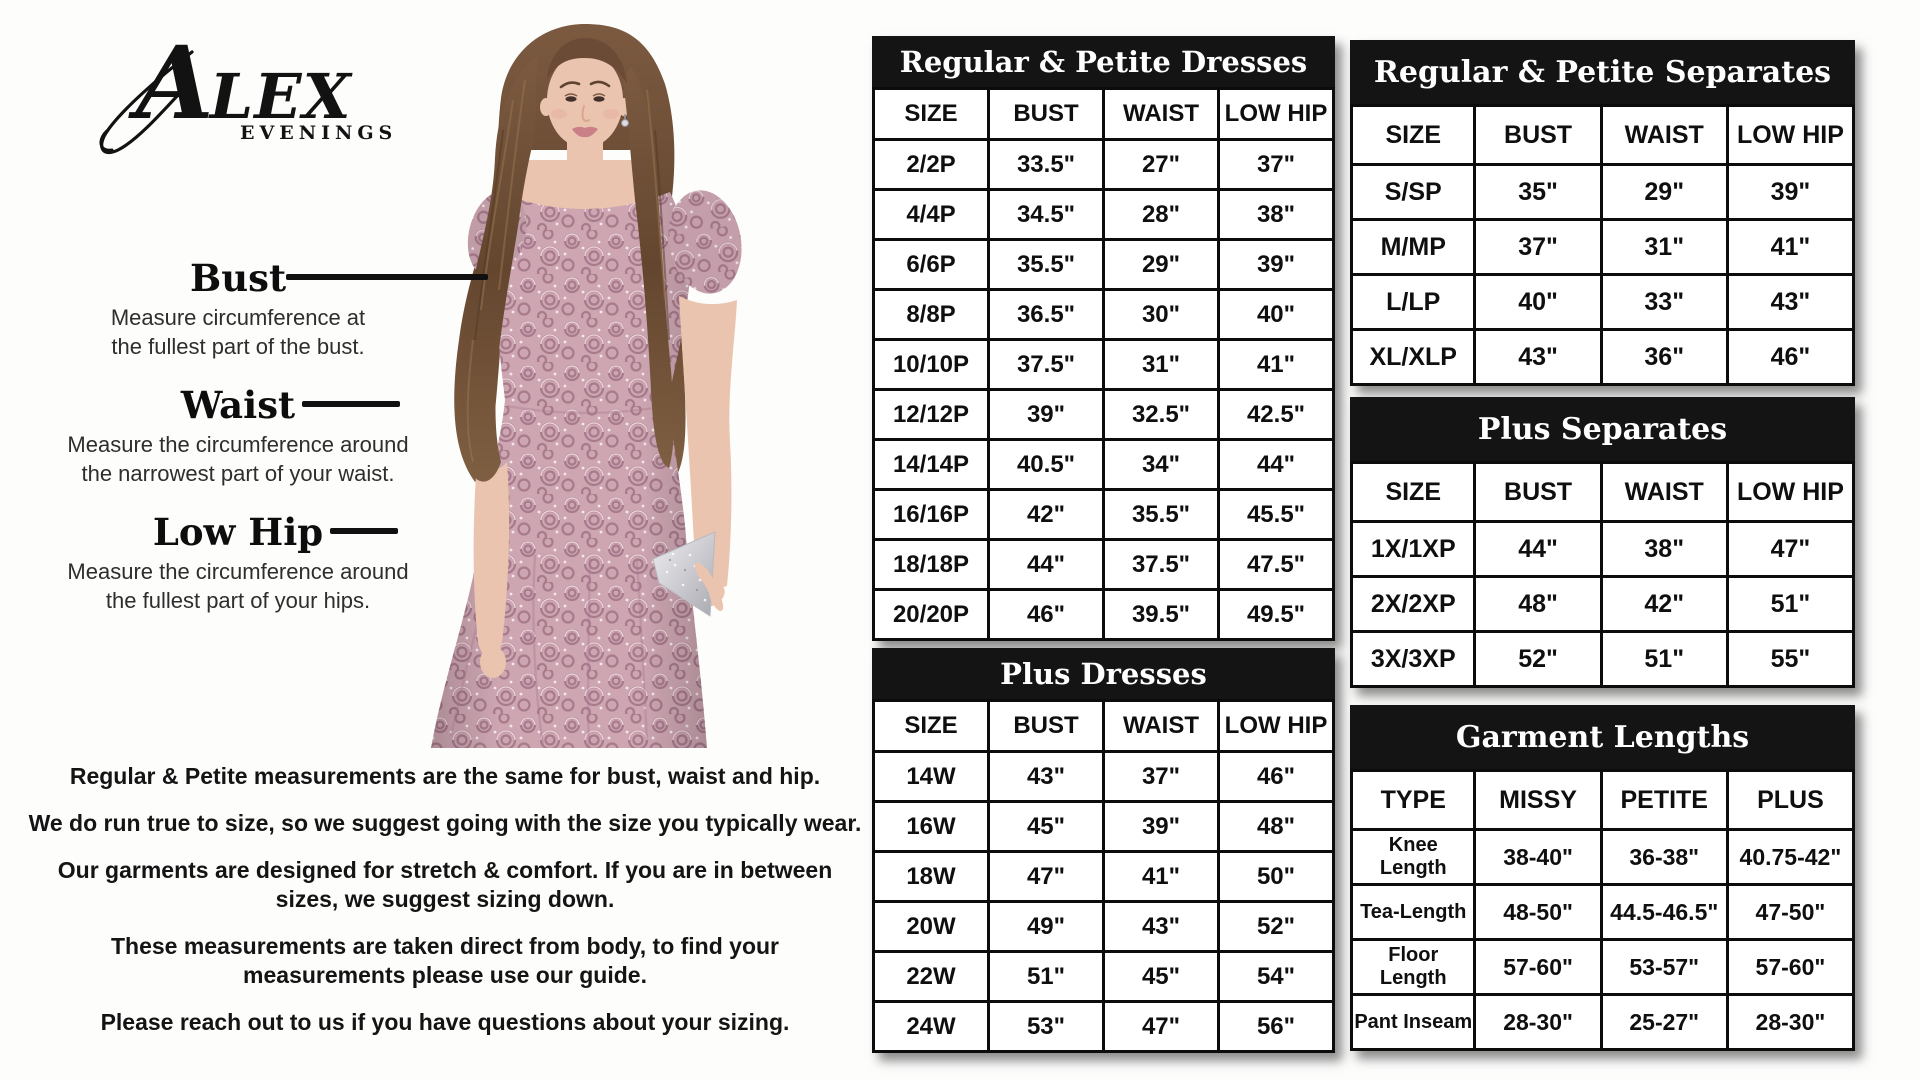 This screenshot has height=1080, width=1920. What do you see at coordinates (931, 264) in the screenshot?
I see `row-label: 6/6P` at bounding box center [931, 264].